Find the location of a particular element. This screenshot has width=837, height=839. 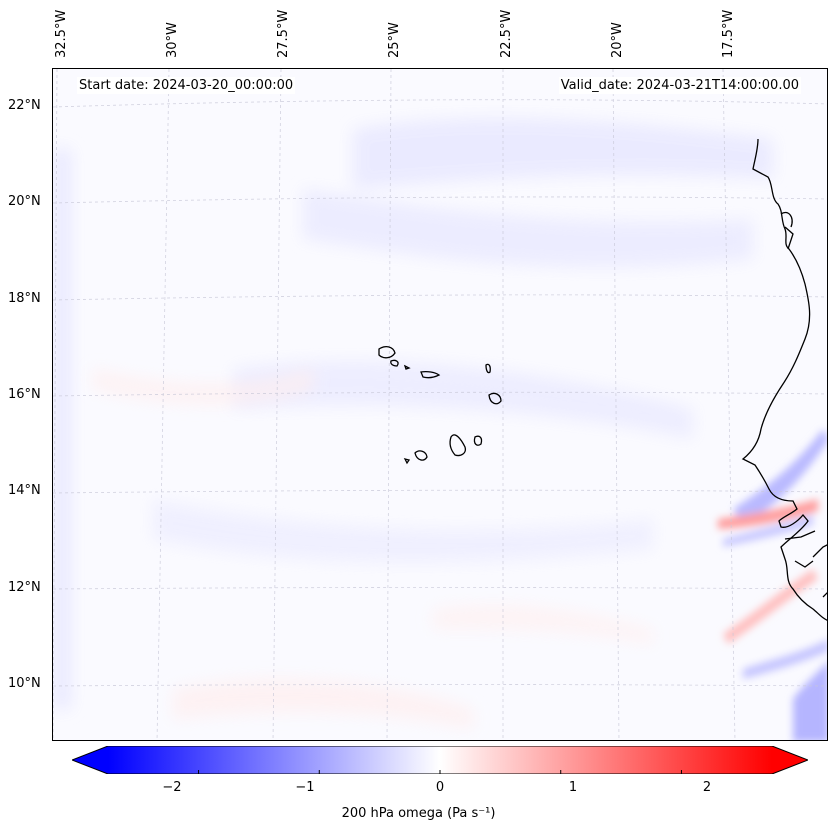

colorbar-extend-low is located at coordinates (90, 760).